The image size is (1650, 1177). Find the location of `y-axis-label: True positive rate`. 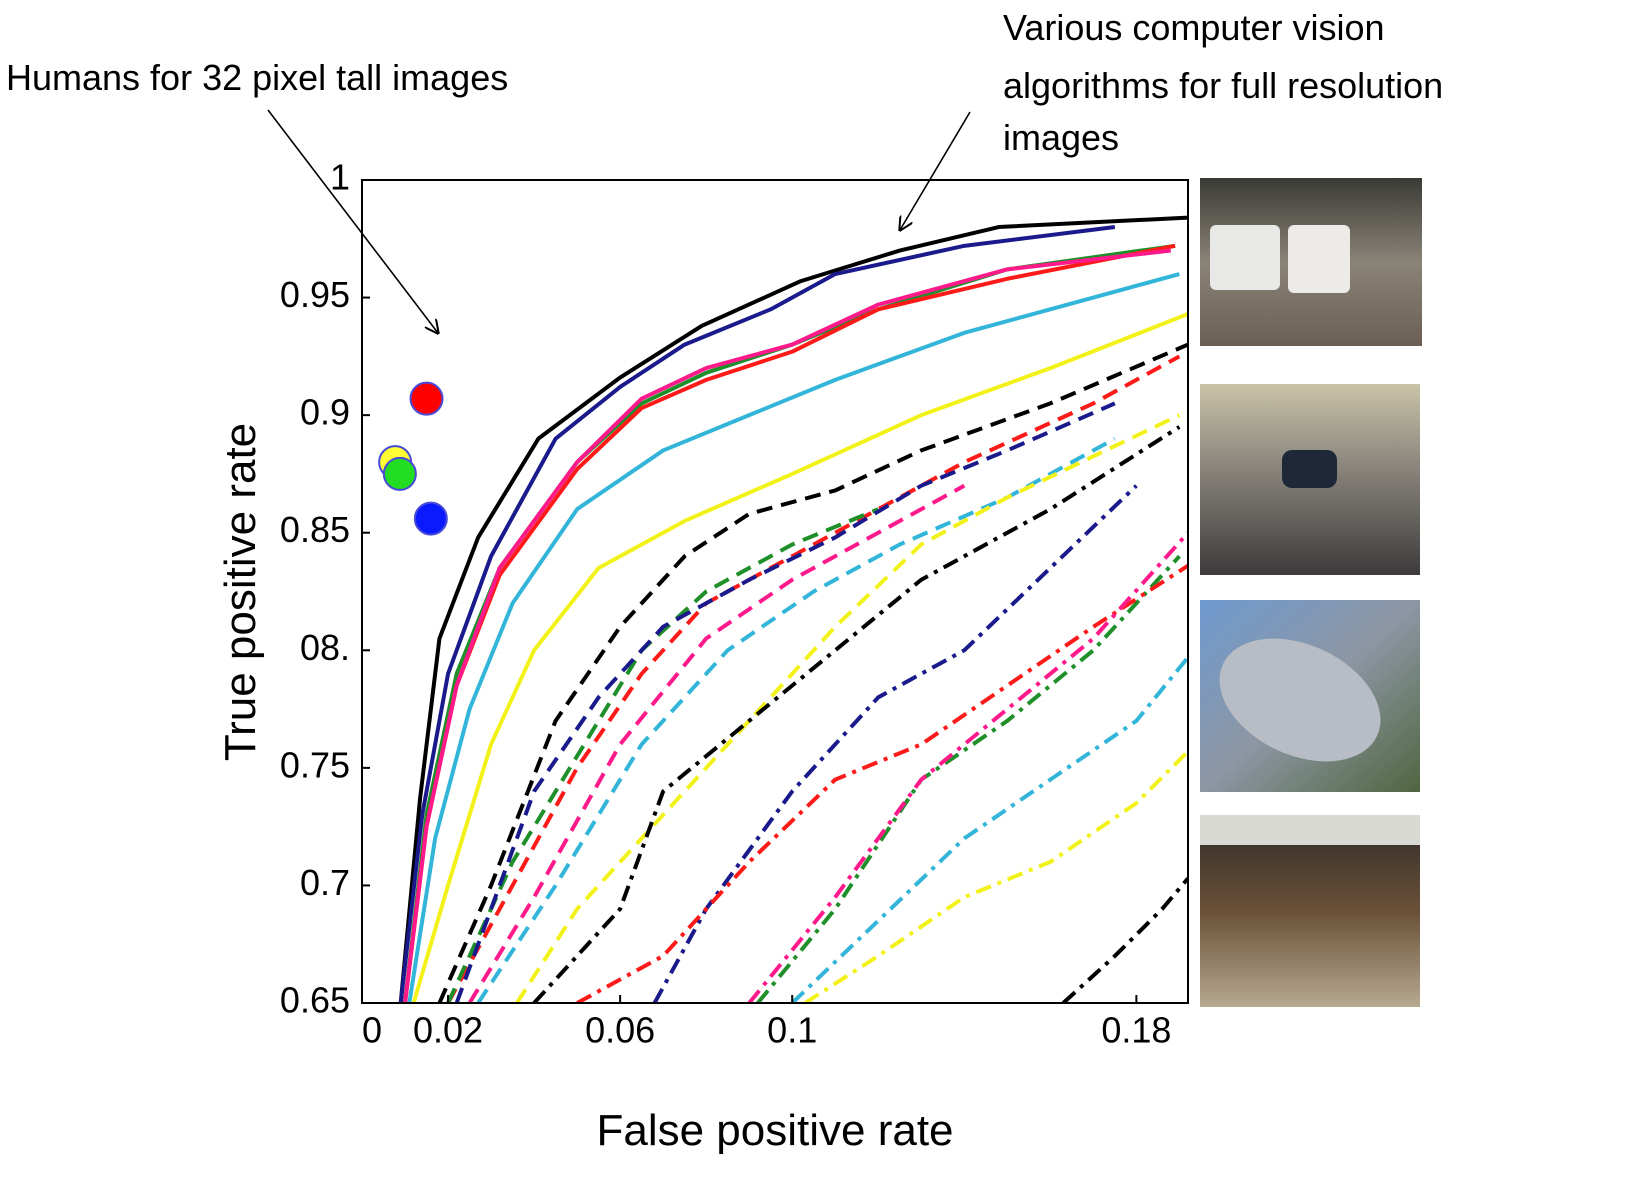

y-axis-label: True positive rate is located at coordinates (240, 592).